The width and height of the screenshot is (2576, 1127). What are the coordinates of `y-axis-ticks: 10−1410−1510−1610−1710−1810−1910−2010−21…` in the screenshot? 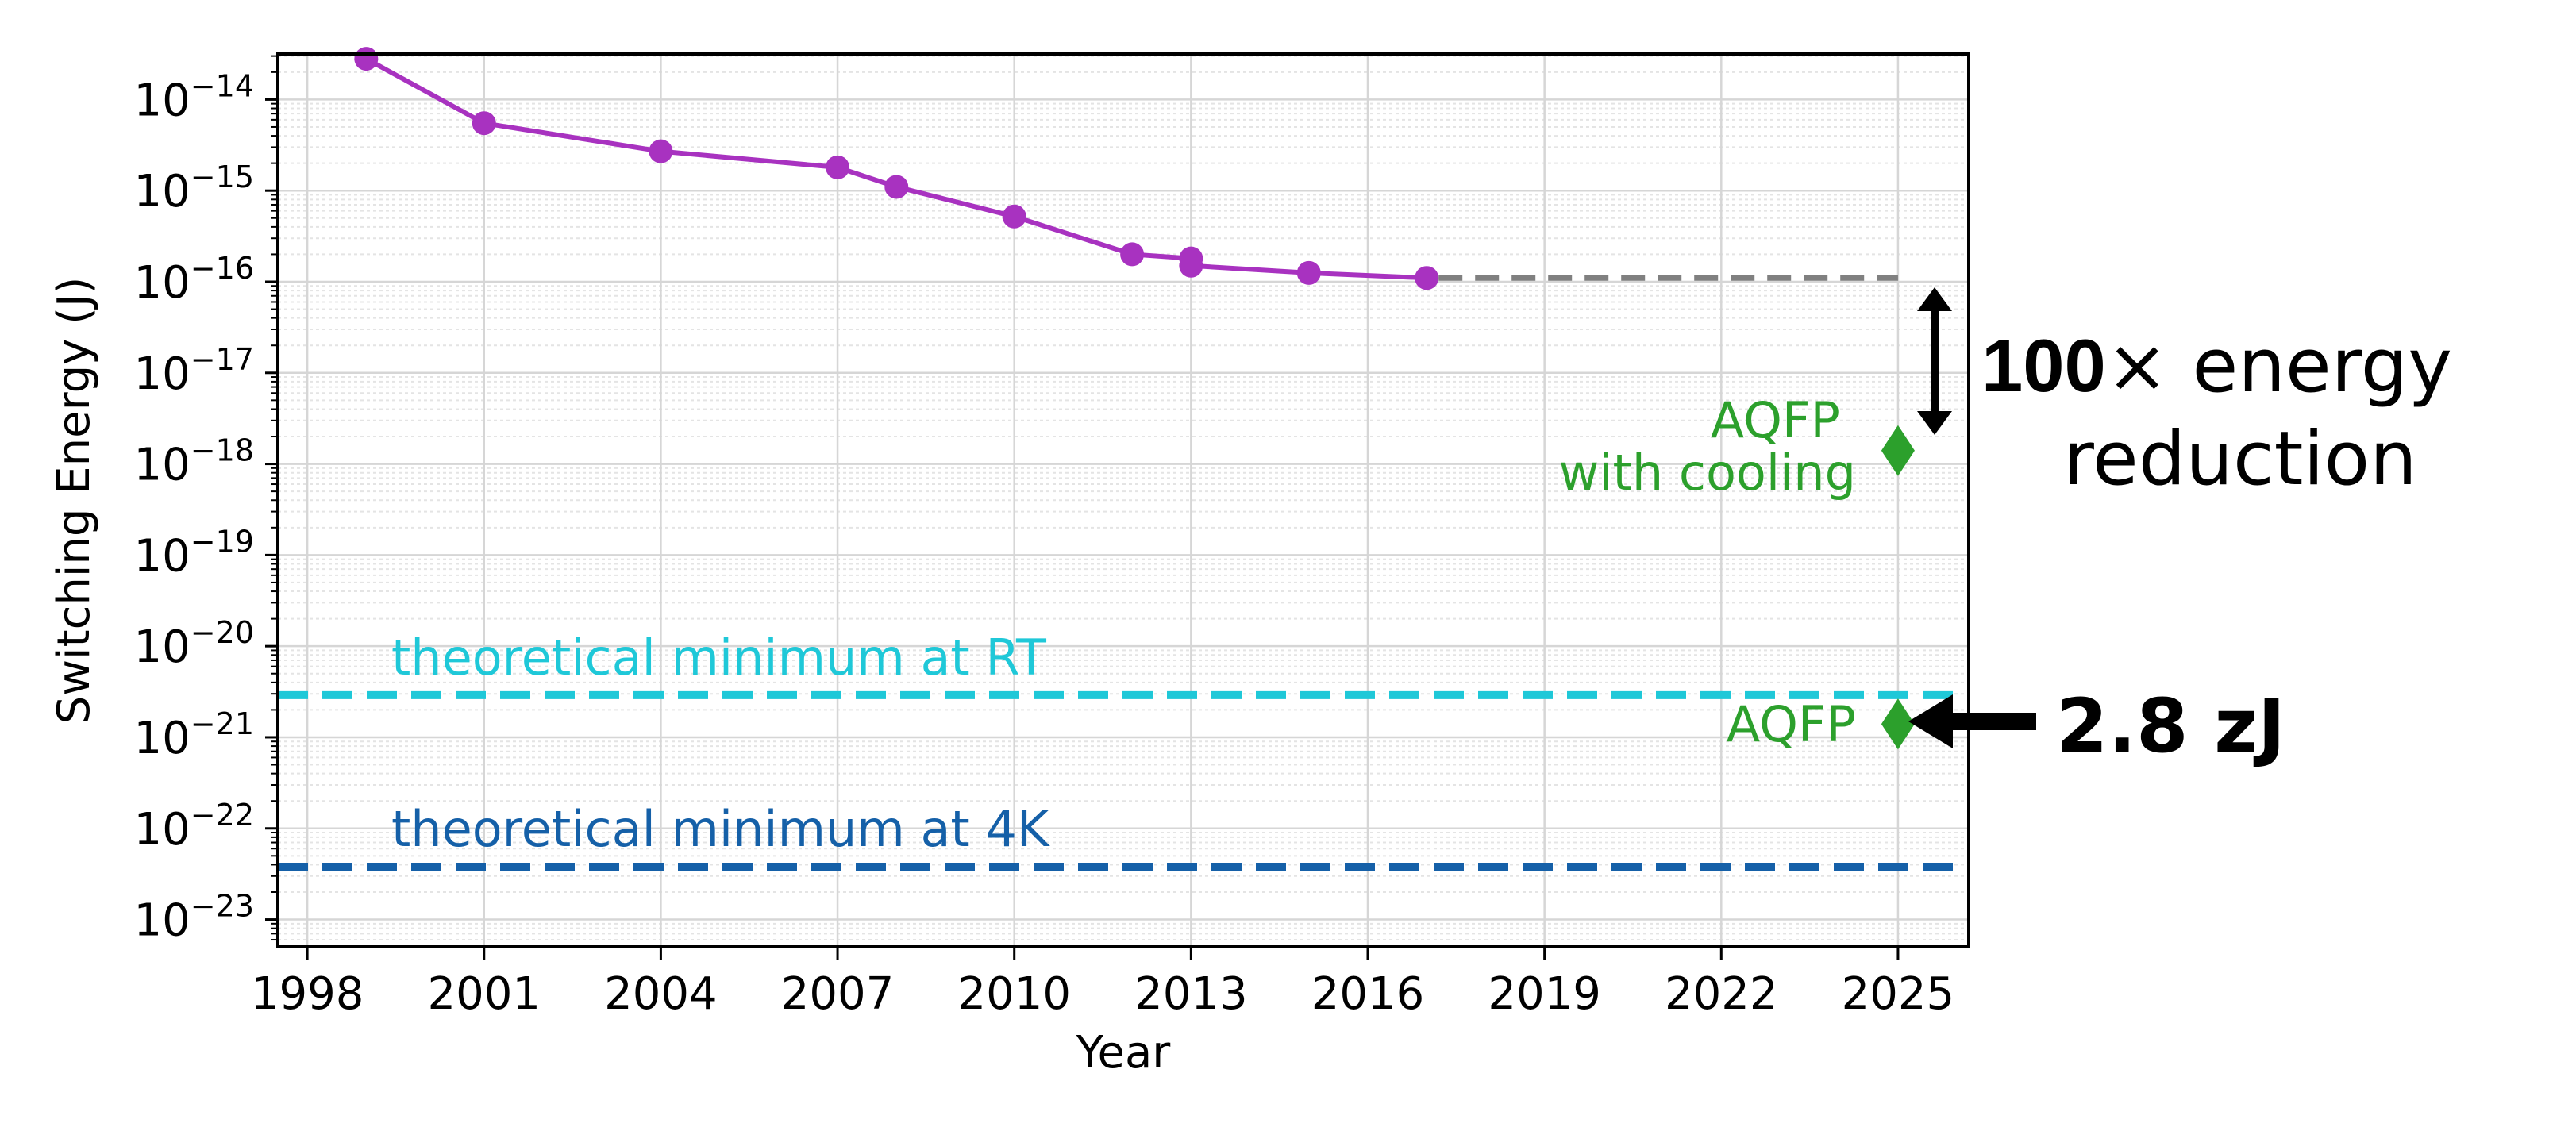 It's located at (206, 501).